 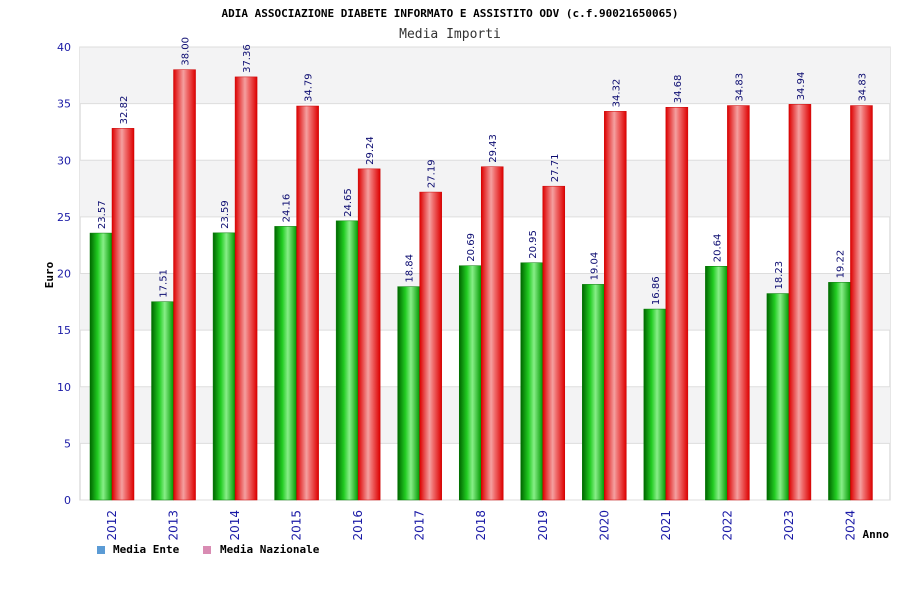 What do you see at coordinates (64, 330) in the screenshot?
I see `y-tick-label: 15` at bounding box center [64, 330].